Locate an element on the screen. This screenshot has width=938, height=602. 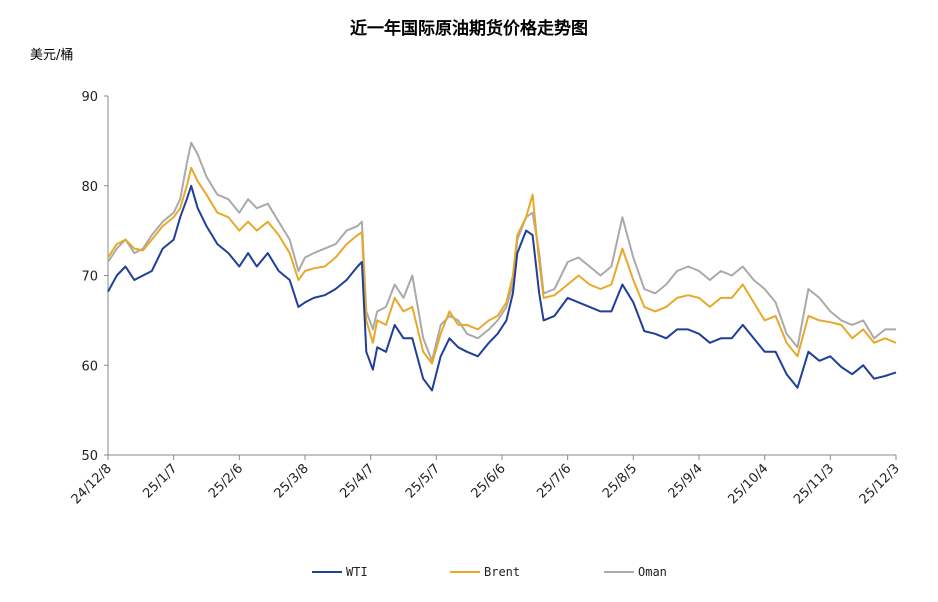
x-tick-label: 25/3/8 is located at coordinates (292, 481).